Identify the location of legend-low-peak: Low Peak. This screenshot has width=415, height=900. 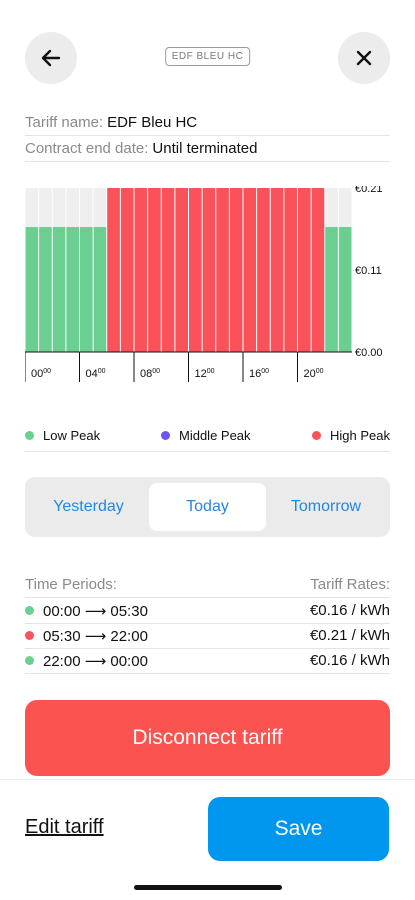
(62, 435).